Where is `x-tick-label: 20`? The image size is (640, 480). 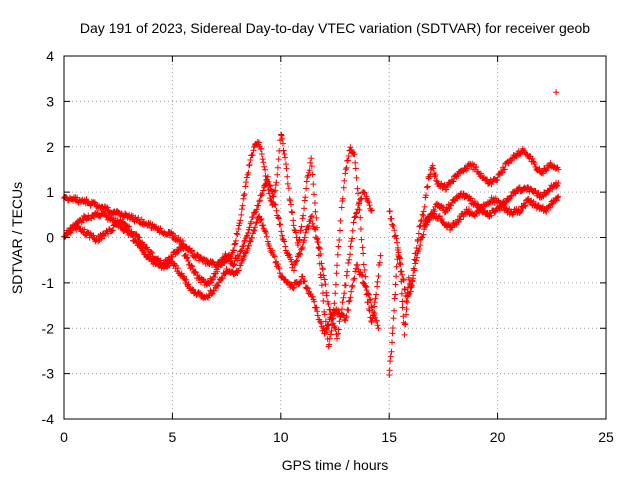
x-tick-label: 20 is located at coordinates (498, 437).